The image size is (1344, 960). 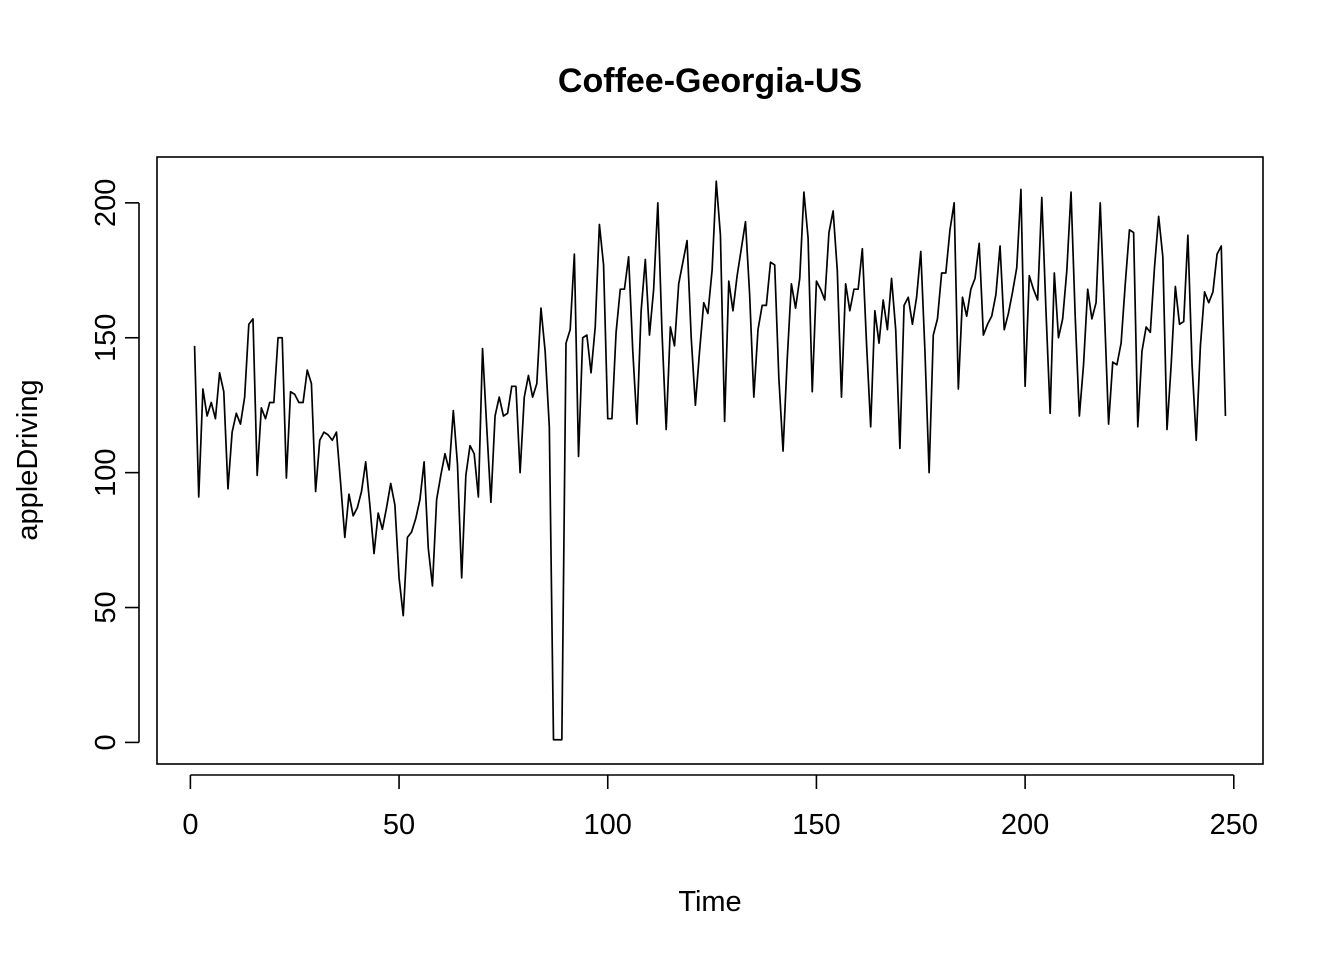 What do you see at coordinates (106, 338) in the screenshot?
I see `y-tick-label: 150` at bounding box center [106, 338].